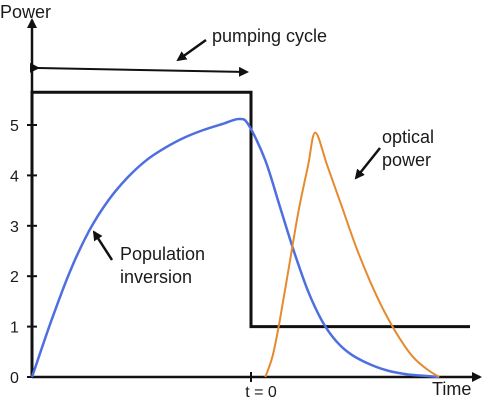  I want to click on y-tick-label-4: 4, so click(14, 176).